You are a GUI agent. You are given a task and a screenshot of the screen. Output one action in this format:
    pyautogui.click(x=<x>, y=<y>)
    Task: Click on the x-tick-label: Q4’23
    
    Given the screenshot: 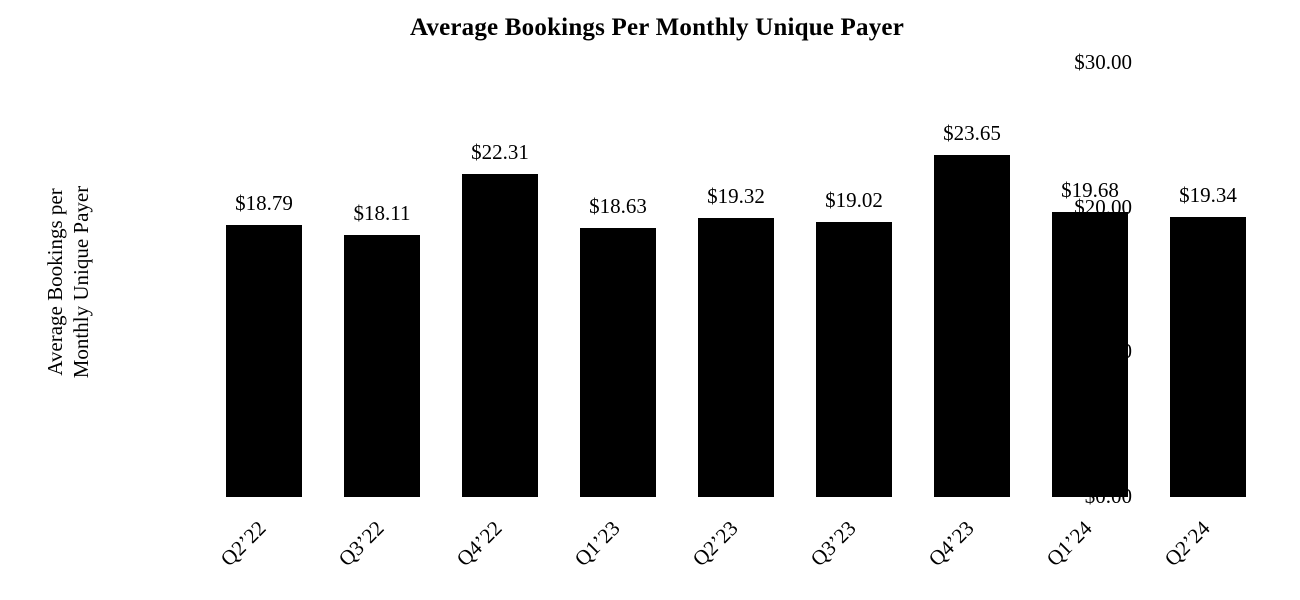 What is the action you would take?
    pyautogui.click(x=951, y=543)
    